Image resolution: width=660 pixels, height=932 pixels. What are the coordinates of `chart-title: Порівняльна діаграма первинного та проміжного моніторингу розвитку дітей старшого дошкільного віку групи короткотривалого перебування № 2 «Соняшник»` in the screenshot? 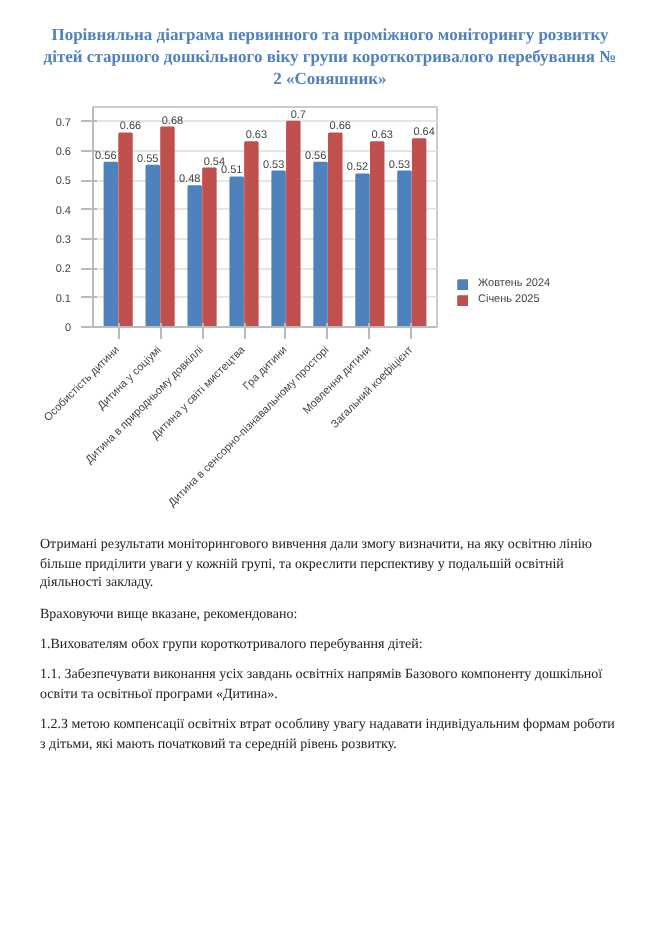 It's located at (330, 57).